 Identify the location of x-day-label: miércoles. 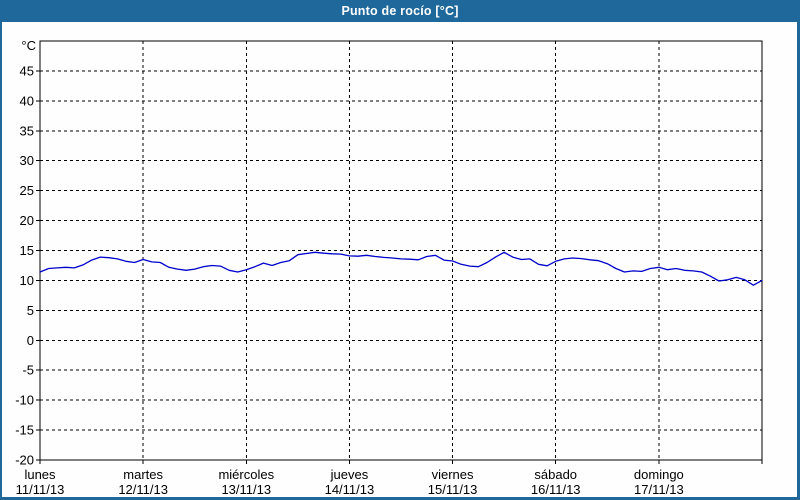
(246, 474).